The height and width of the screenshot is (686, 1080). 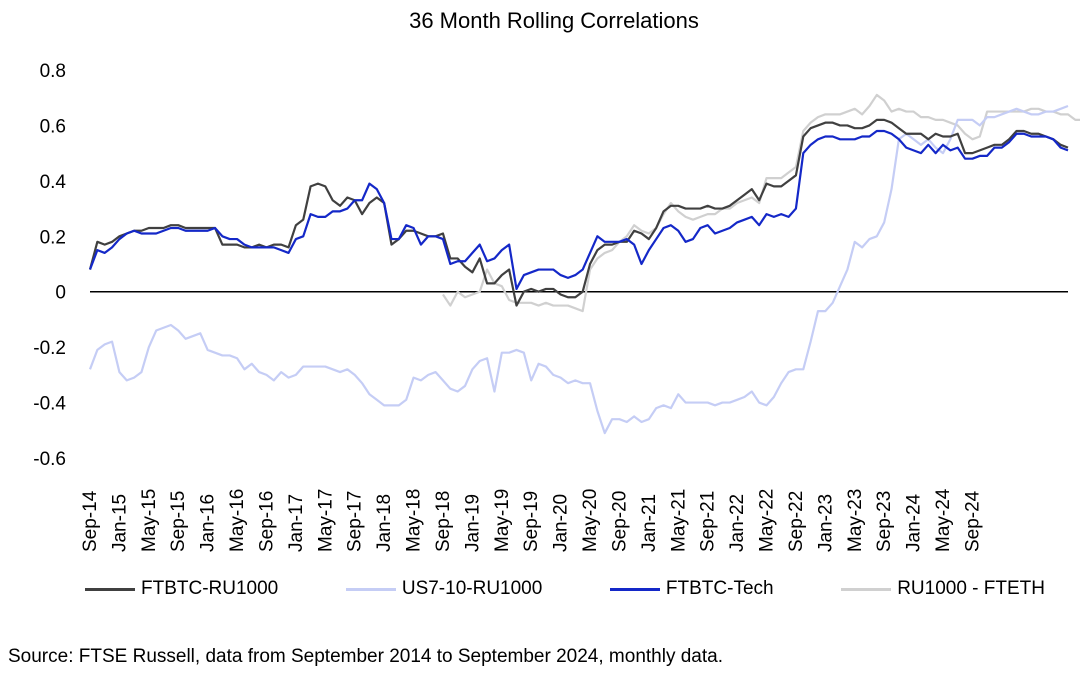 I want to click on y-tick-label: 0.8, so click(x=53, y=71).